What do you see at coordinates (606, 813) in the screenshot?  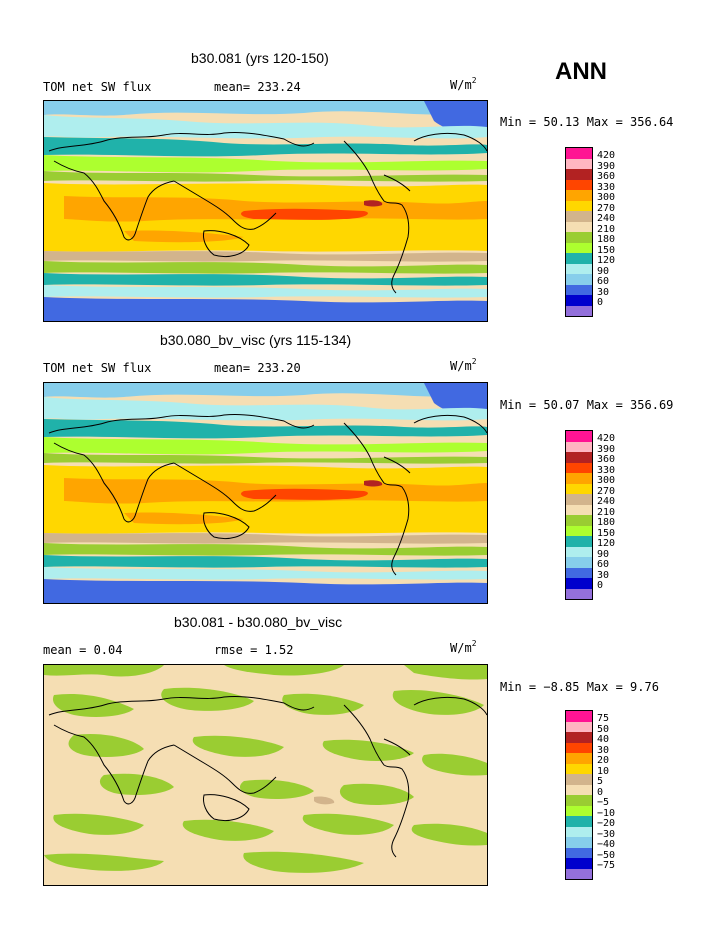 I see `cb-label: −10` at bounding box center [606, 813].